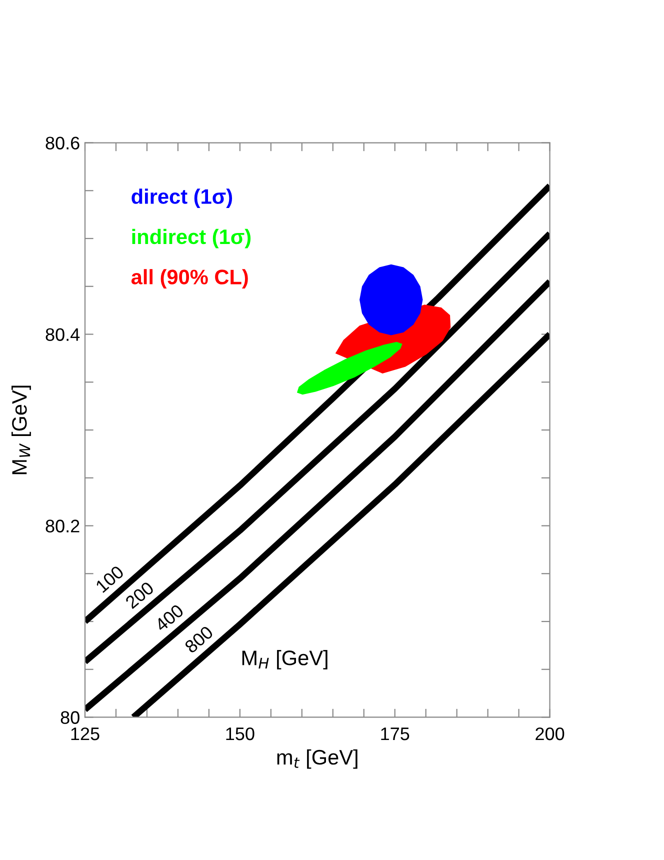  What do you see at coordinates (110, 579) in the screenshot?
I see `text: 100` at bounding box center [110, 579].